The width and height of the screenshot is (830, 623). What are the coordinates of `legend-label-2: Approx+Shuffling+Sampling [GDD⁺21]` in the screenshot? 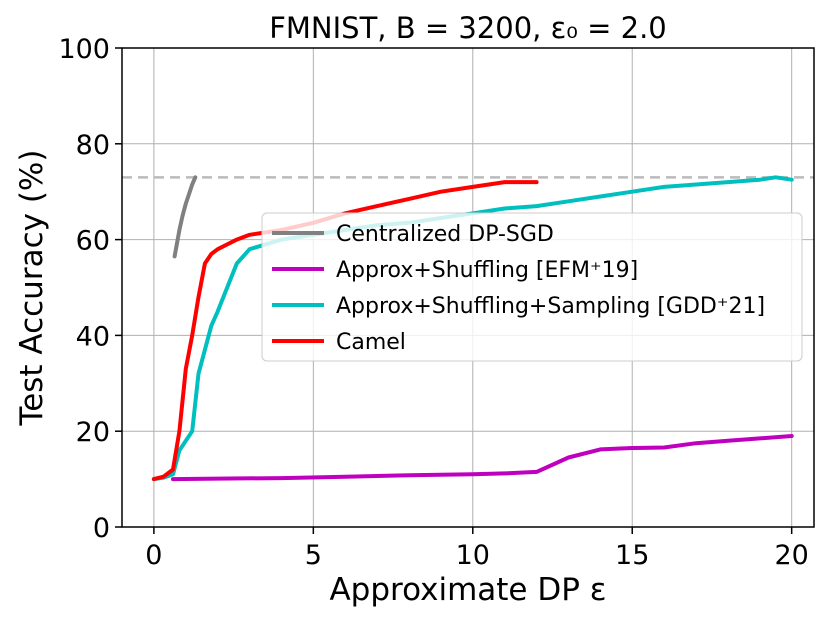 It's located at (550, 306).